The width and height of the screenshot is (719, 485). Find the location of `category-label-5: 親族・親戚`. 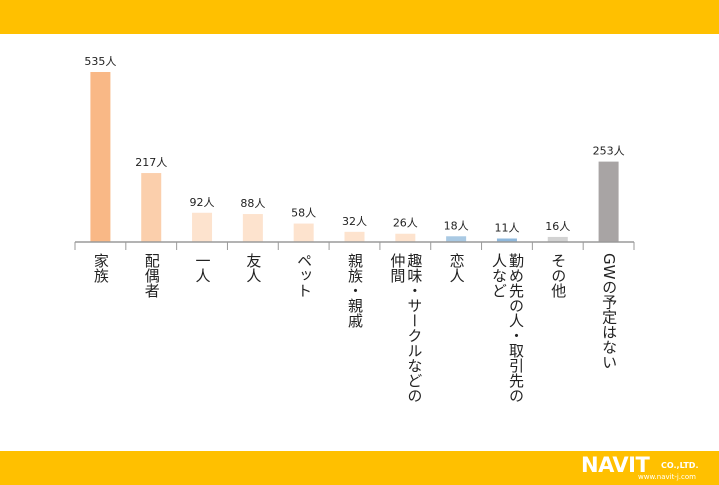

category-label-5: 親族・親戚 is located at coordinates (355, 290).